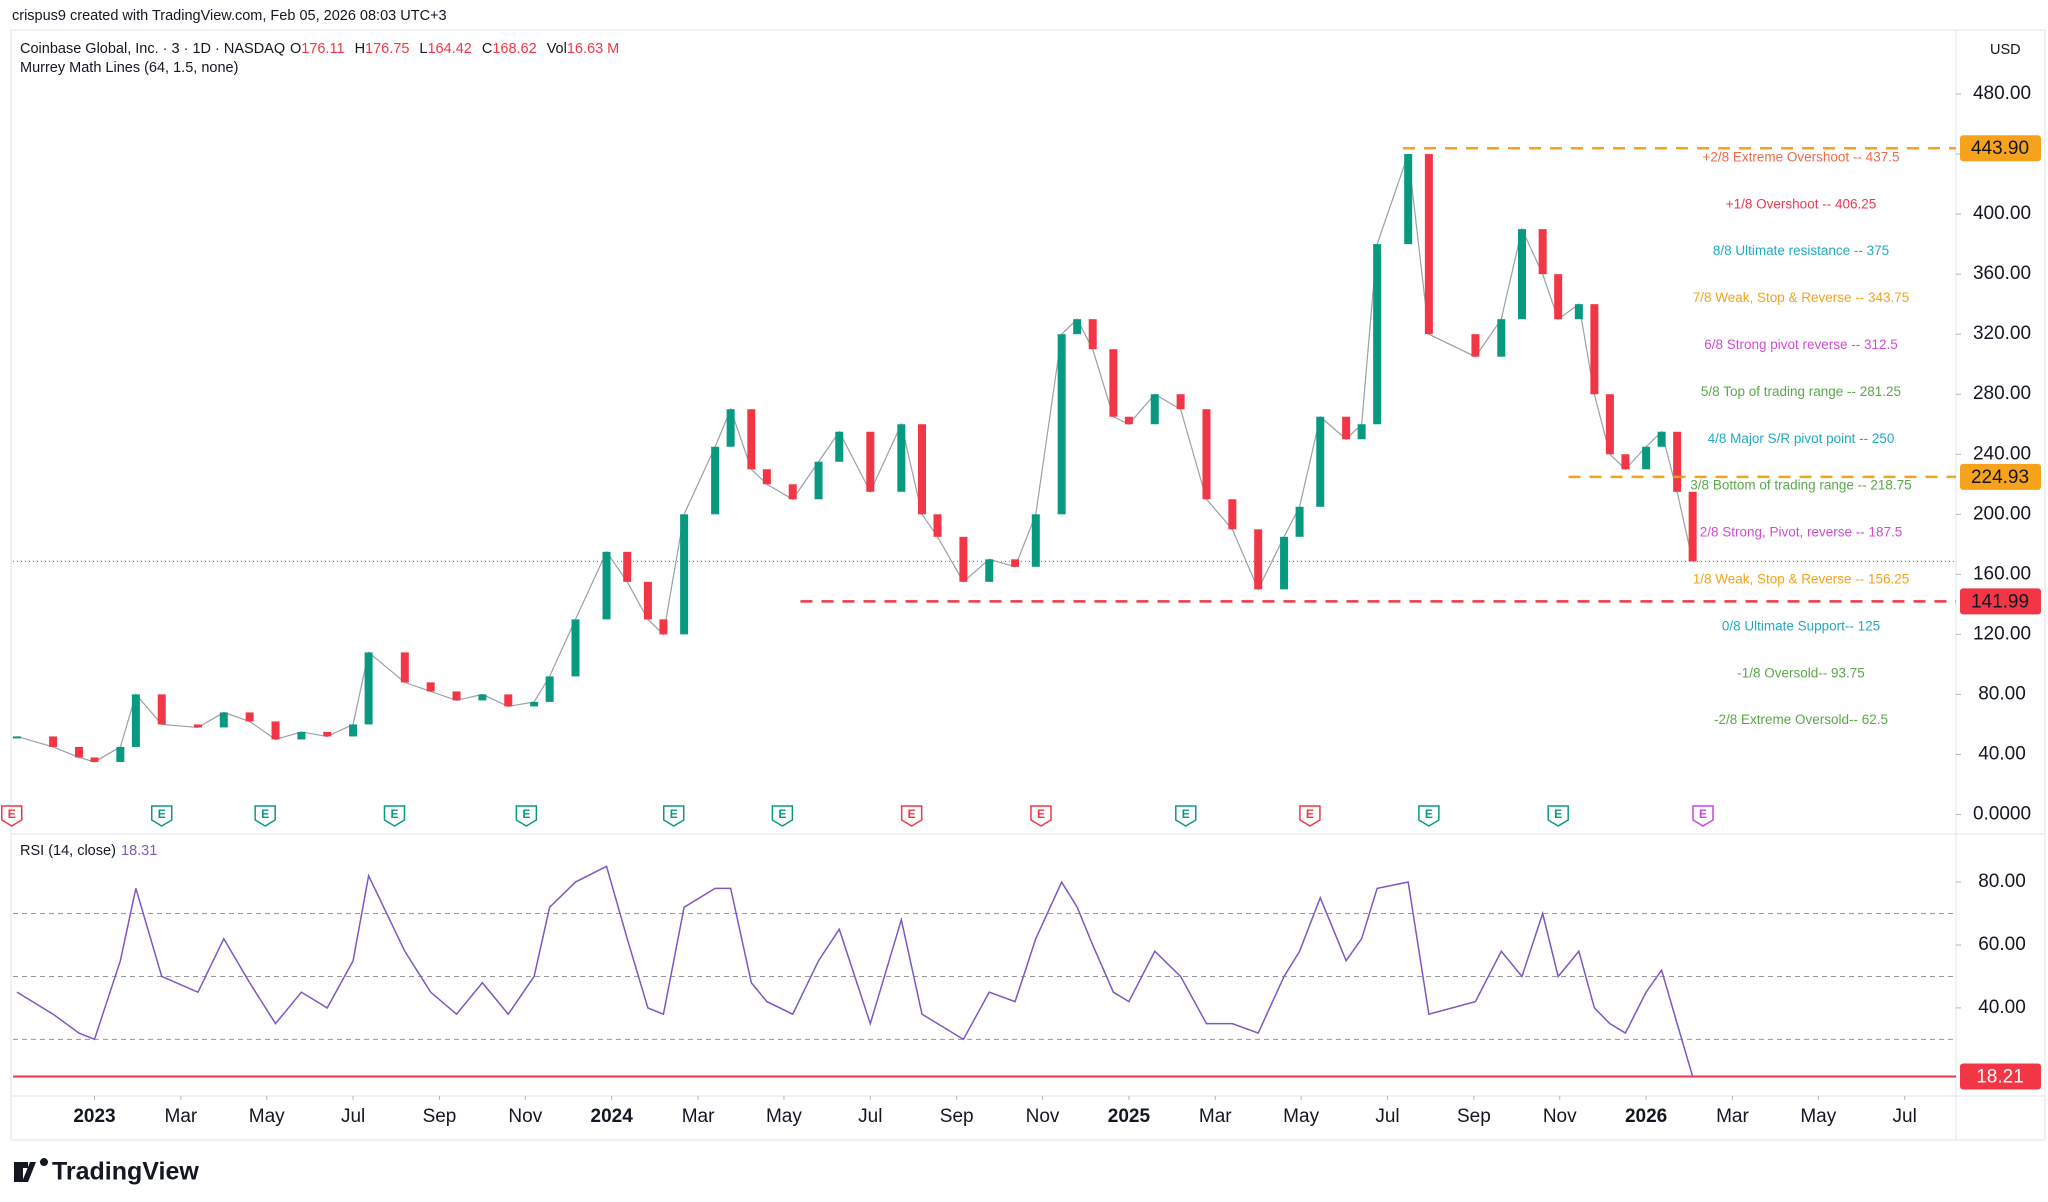 The height and width of the screenshot is (1202, 2048). Describe the element at coordinates (487, 49) in the screenshot. I see `ohlc-key: C` at that location.